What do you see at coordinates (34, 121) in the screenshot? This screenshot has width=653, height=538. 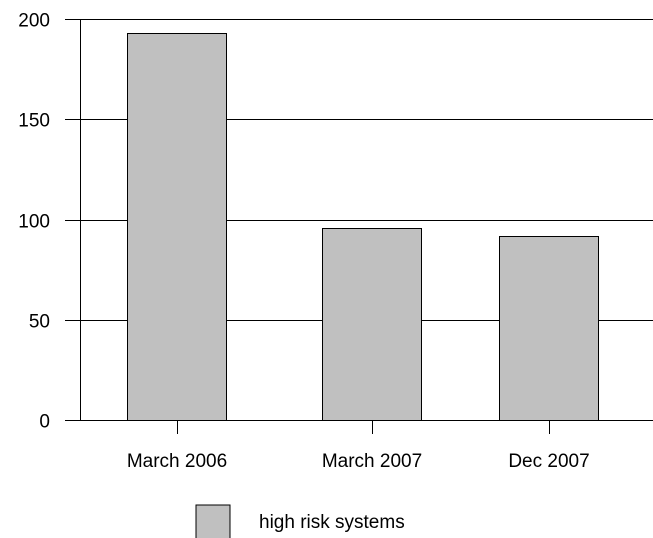 I see `y-tick-label: 150` at bounding box center [34, 121].